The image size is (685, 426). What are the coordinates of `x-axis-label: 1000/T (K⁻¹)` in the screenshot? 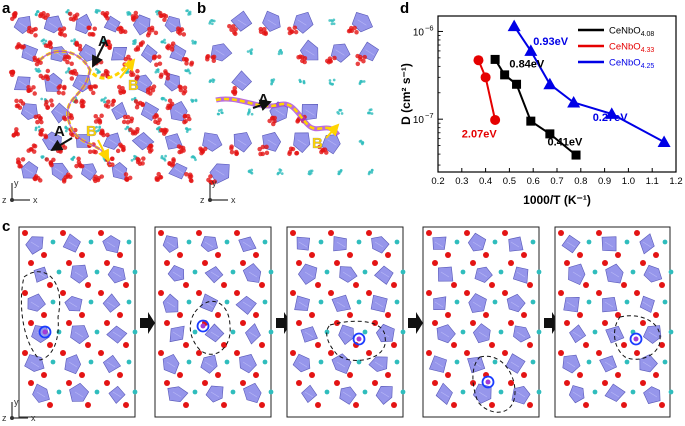 It's located at (557, 200).